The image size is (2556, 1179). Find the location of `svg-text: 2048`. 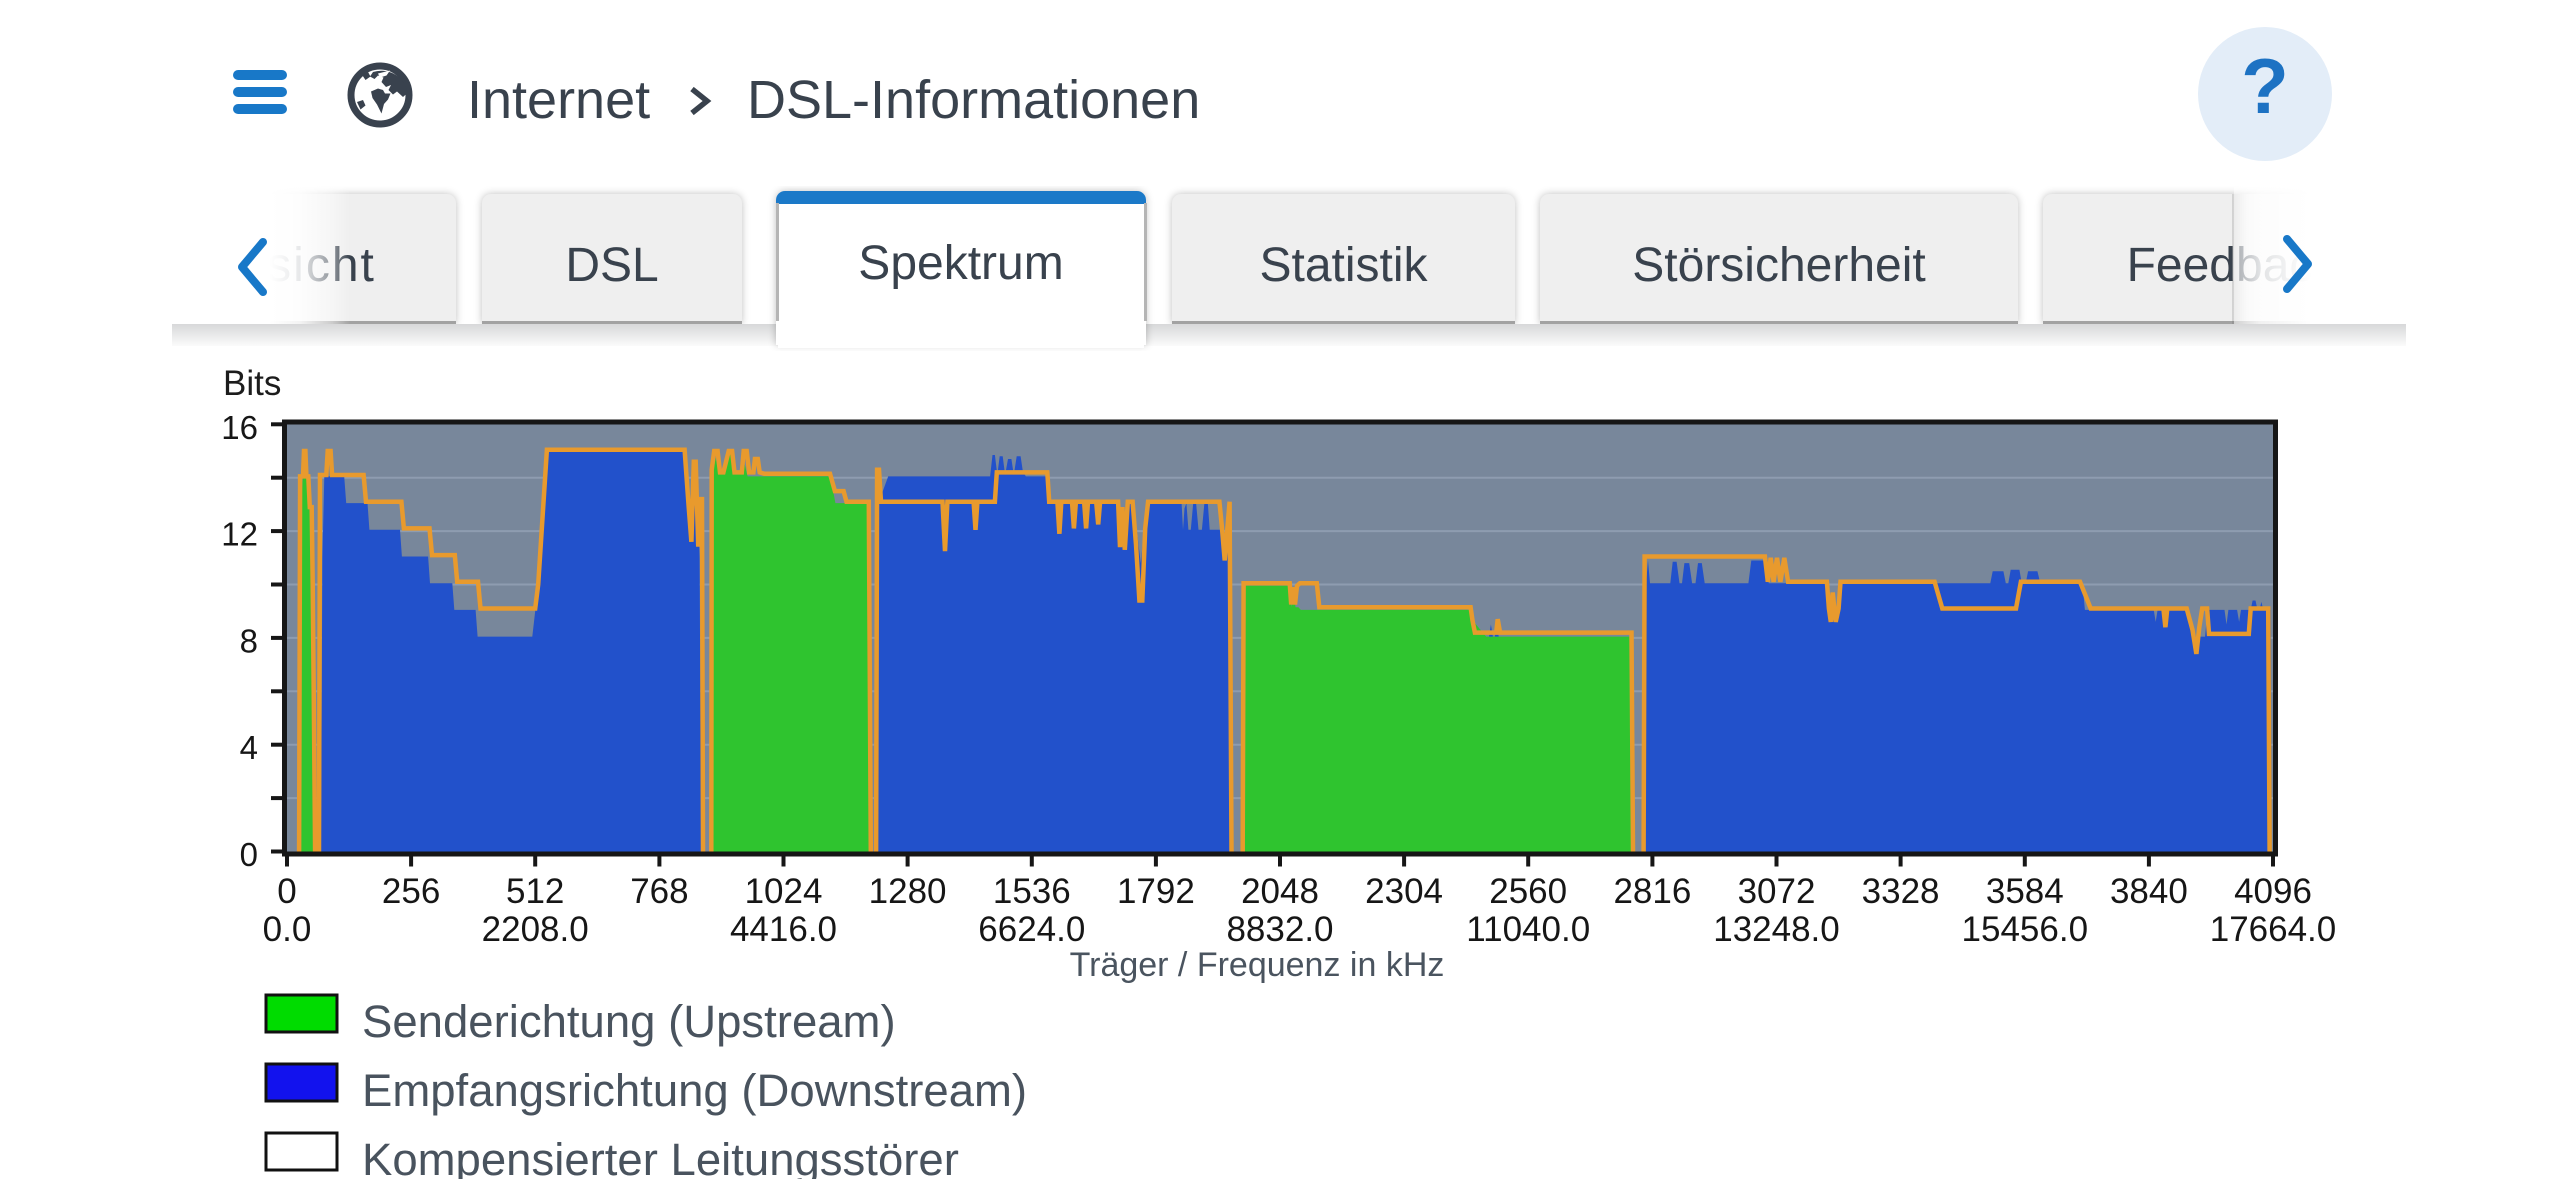

svg-text: 2048 is located at coordinates (1280, 891).